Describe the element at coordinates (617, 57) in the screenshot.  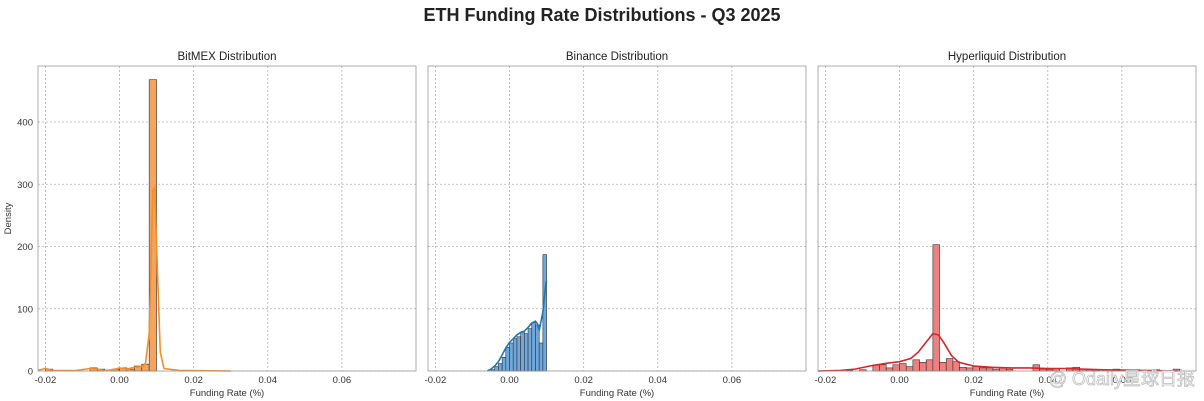
I see `panel-title: Binance Distribution` at that location.